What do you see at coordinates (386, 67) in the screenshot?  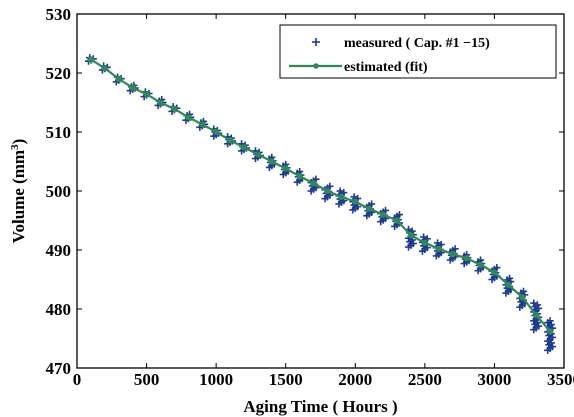 I see `legend-label-fit: estimated (fit)` at bounding box center [386, 67].